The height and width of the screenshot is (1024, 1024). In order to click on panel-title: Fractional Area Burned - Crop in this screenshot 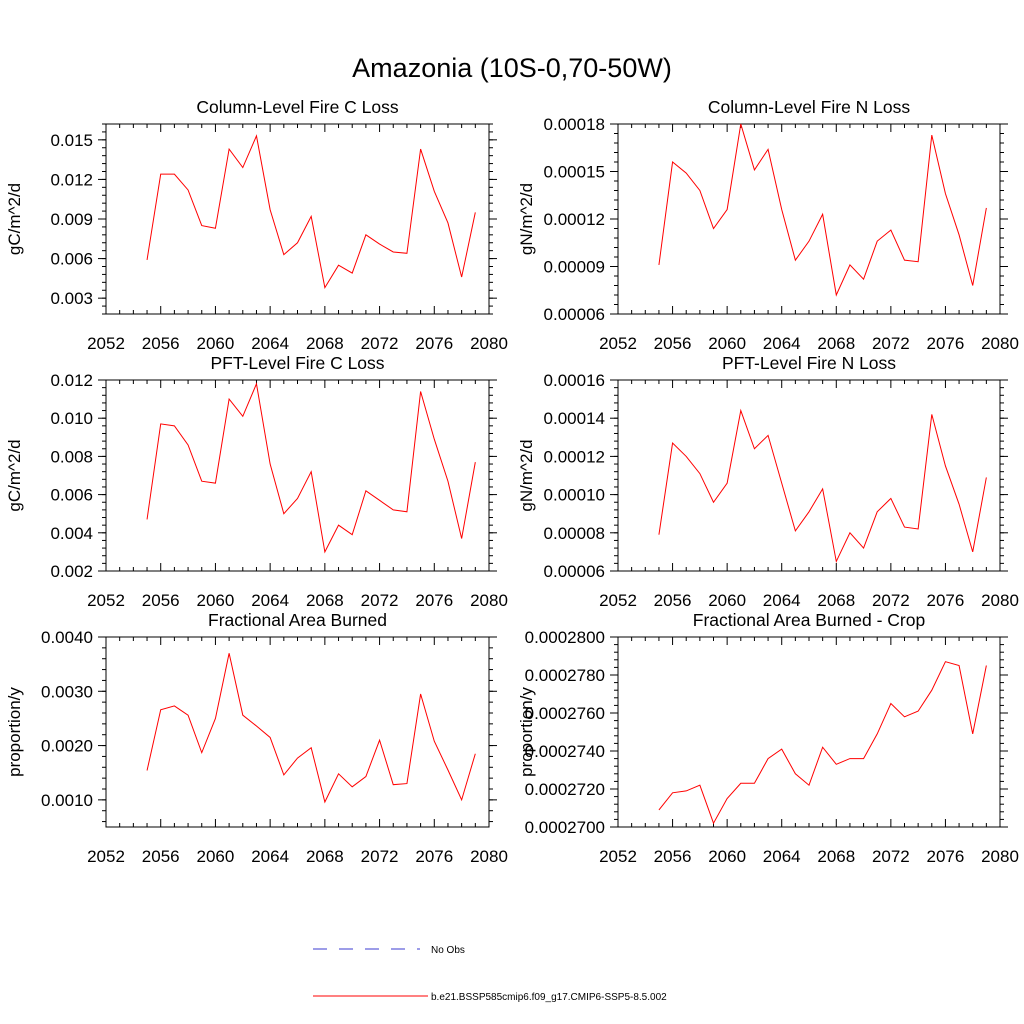, I will do `click(809, 620)`.